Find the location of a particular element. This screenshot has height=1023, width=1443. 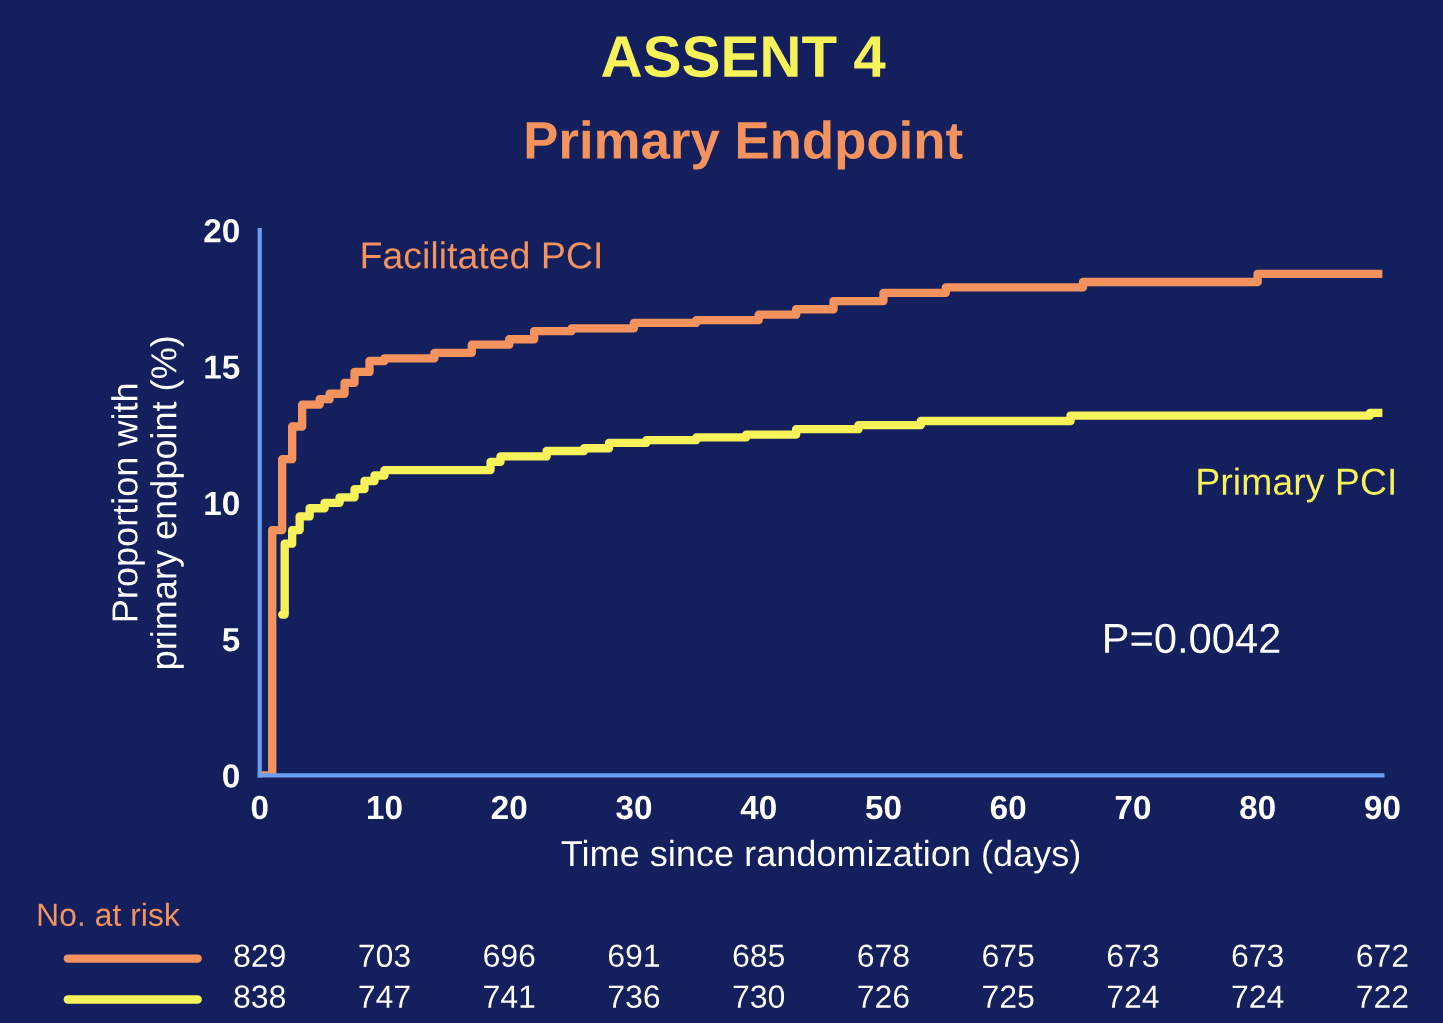

text: 747 is located at coordinates (384, 996).